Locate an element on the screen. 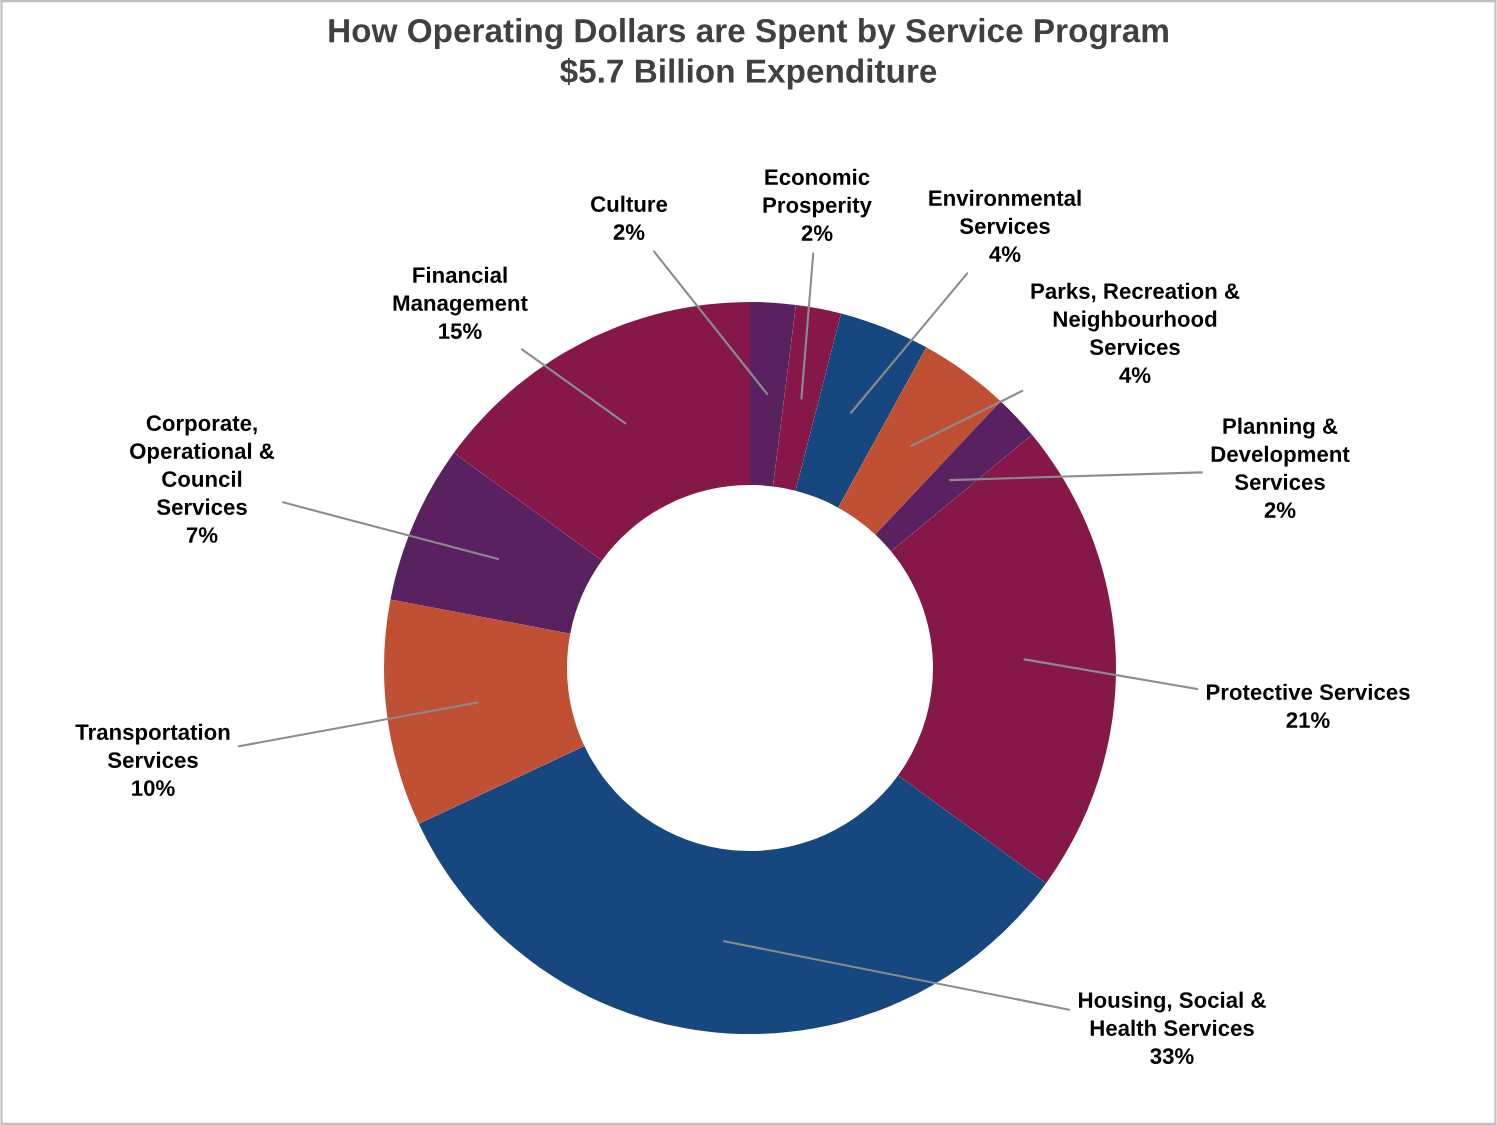 Image resolution: width=1497 pixels, height=1125 pixels. slice-label: Parks, Recreation & Neighbourhood Services is located at coordinates (1135, 318).